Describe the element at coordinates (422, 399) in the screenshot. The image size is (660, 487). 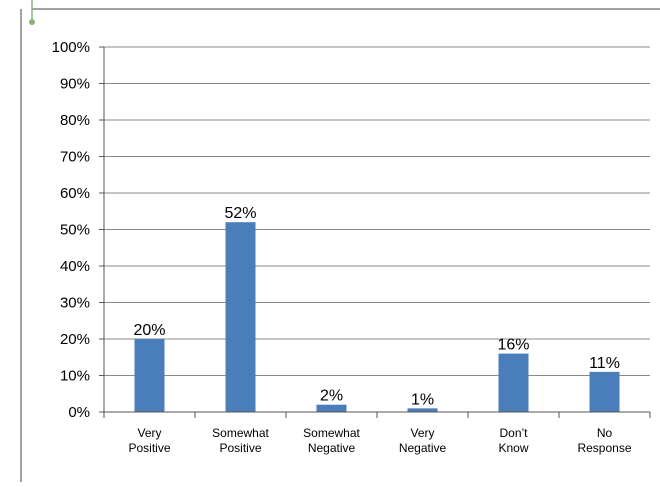
I see `data-label: 1%` at that location.